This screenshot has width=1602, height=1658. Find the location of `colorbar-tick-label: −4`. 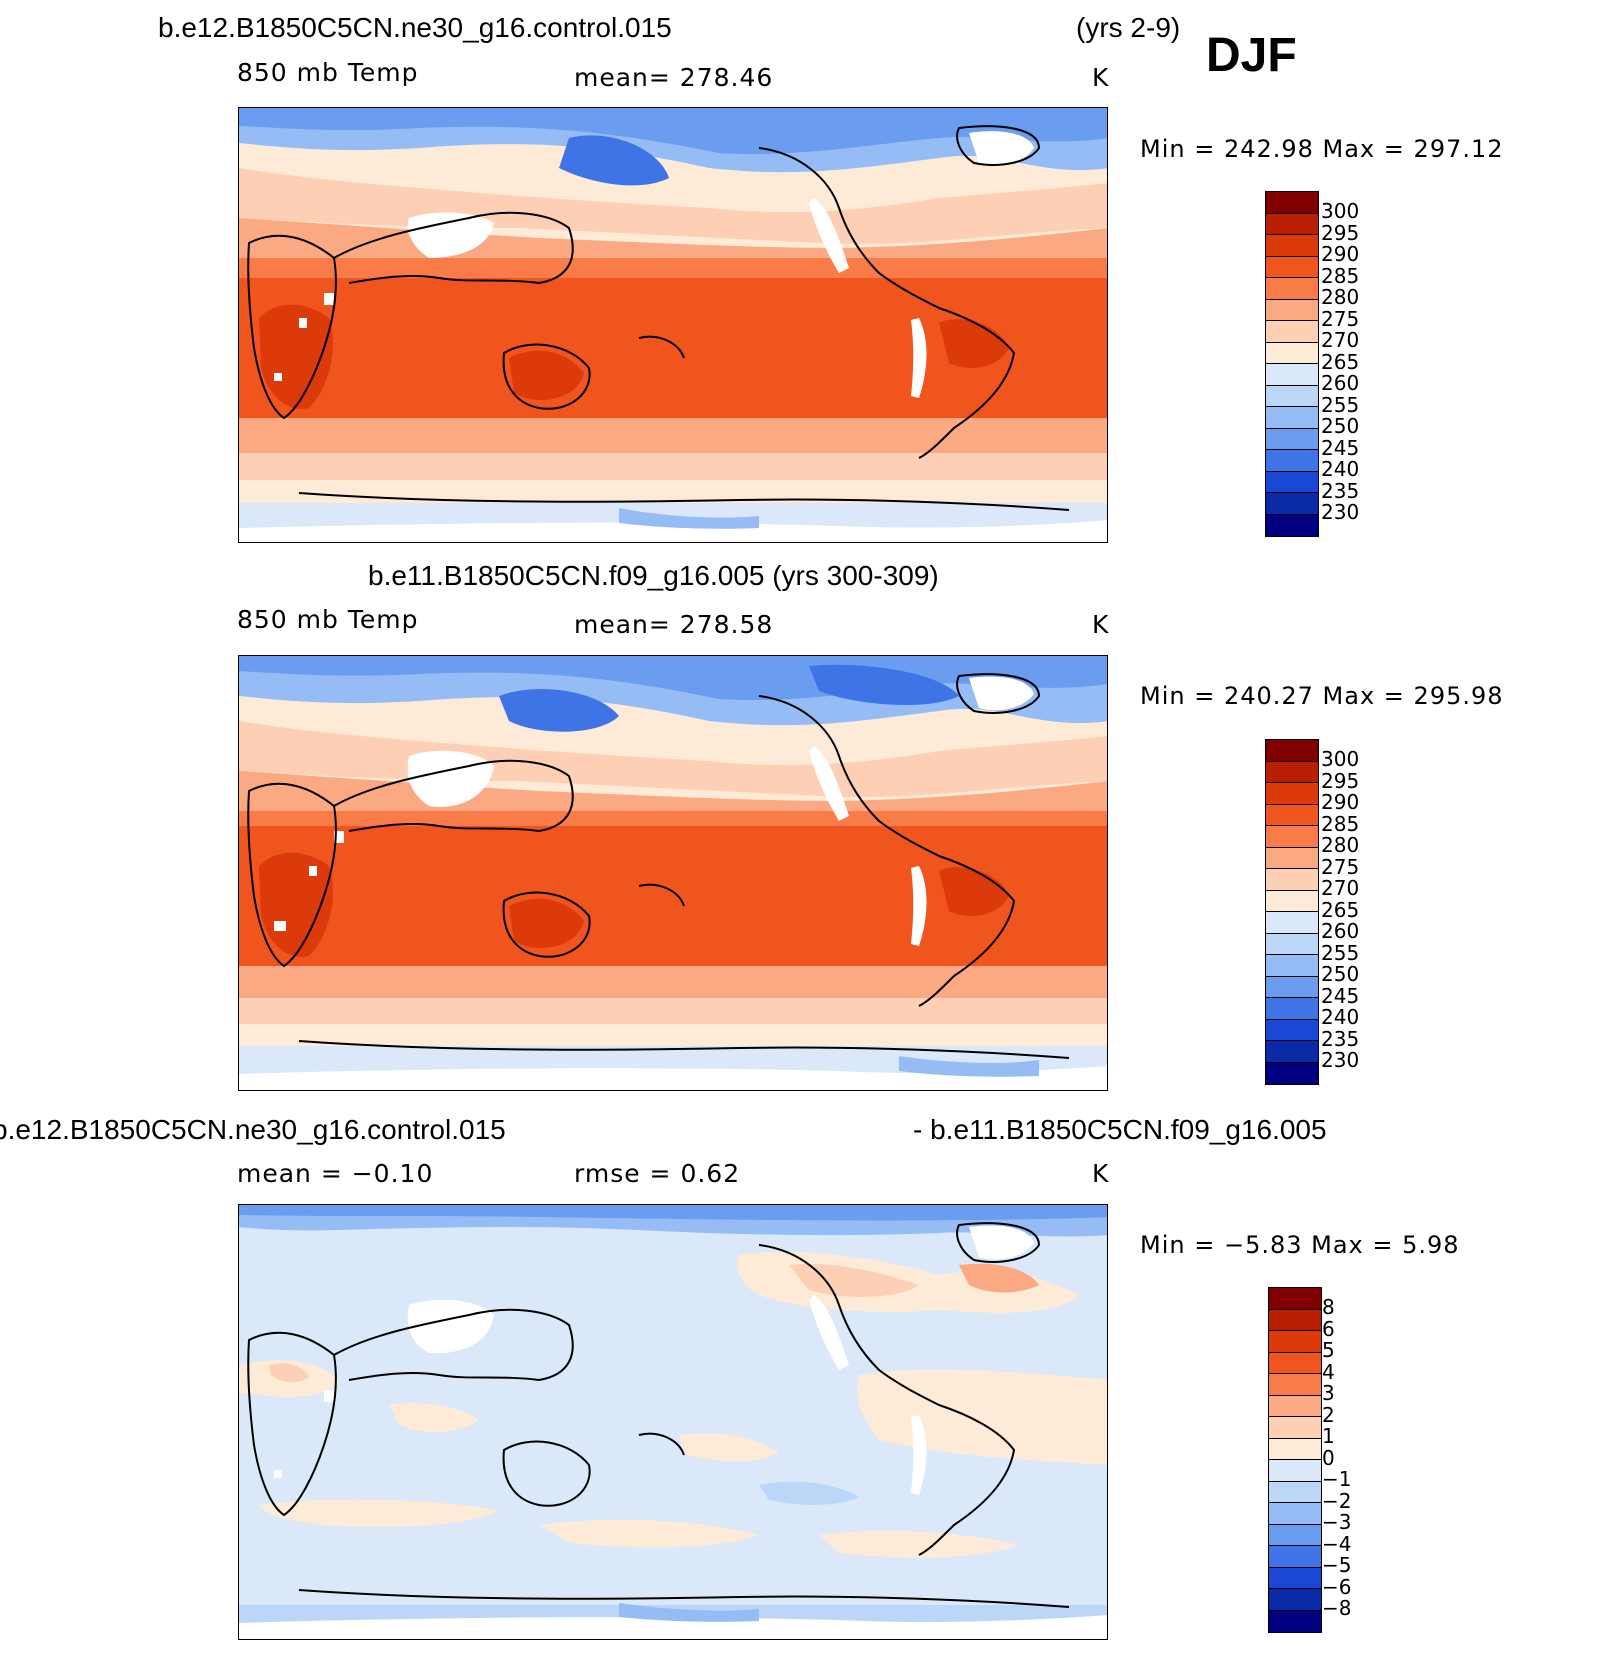

colorbar-tick-label: −4 is located at coordinates (1337, 1543).